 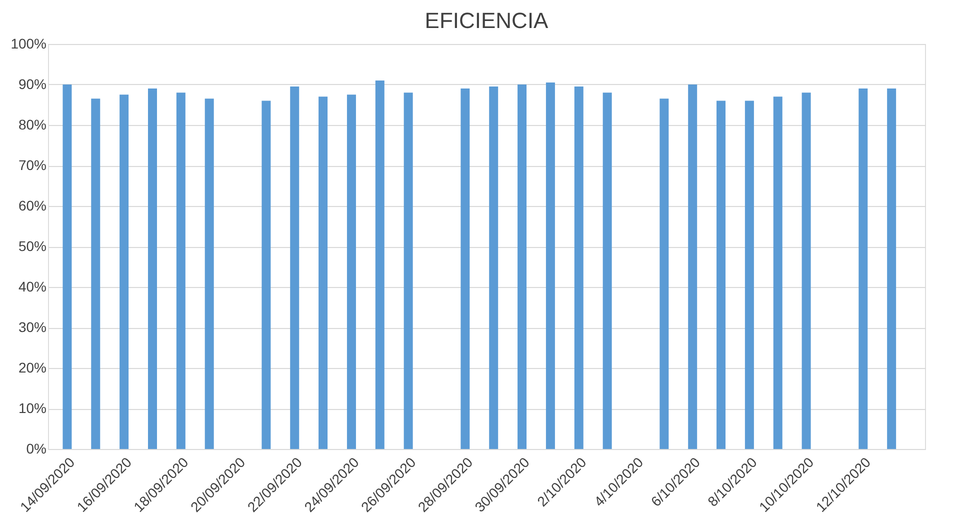 What do you see at coordinates (32, 327) in the screenshot?
I see `y-tick-label: 30%` at bounding box center [32, 327].